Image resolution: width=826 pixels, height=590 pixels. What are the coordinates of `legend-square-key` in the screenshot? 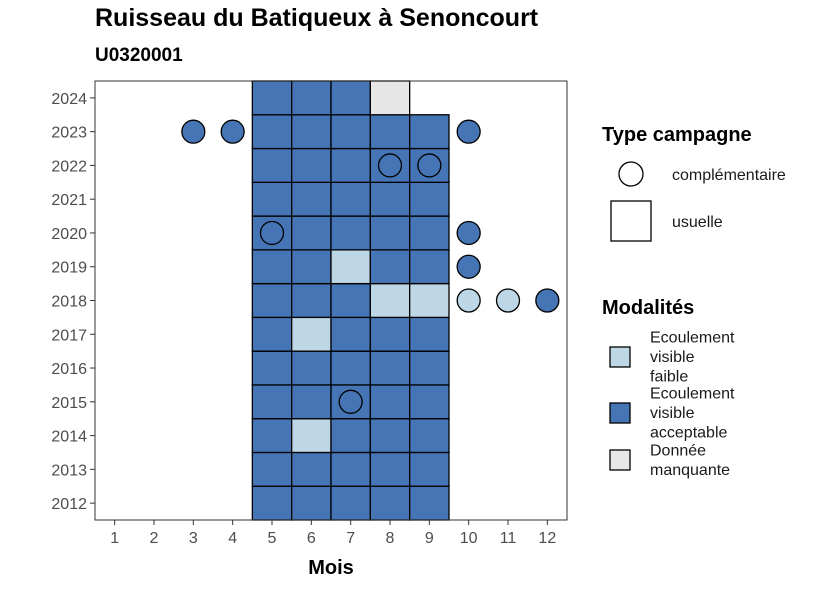 It's located at (631, 221).